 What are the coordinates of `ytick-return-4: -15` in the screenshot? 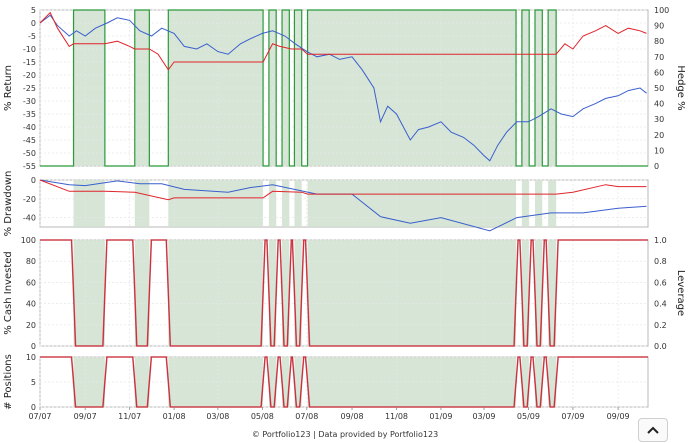 It's located at (29, 62).